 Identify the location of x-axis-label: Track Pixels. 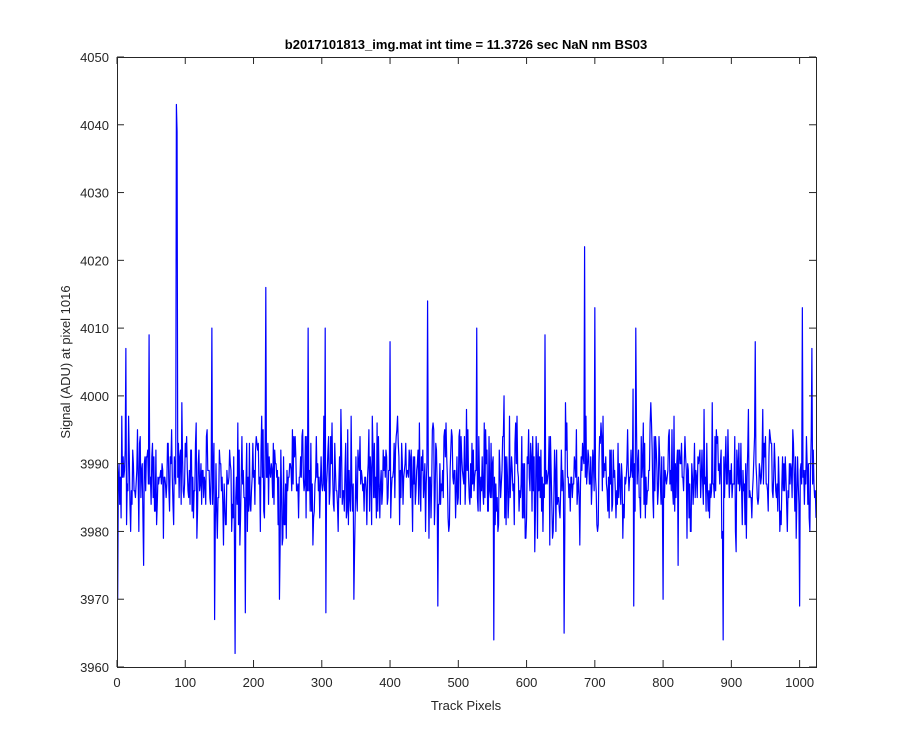
(466, 705).